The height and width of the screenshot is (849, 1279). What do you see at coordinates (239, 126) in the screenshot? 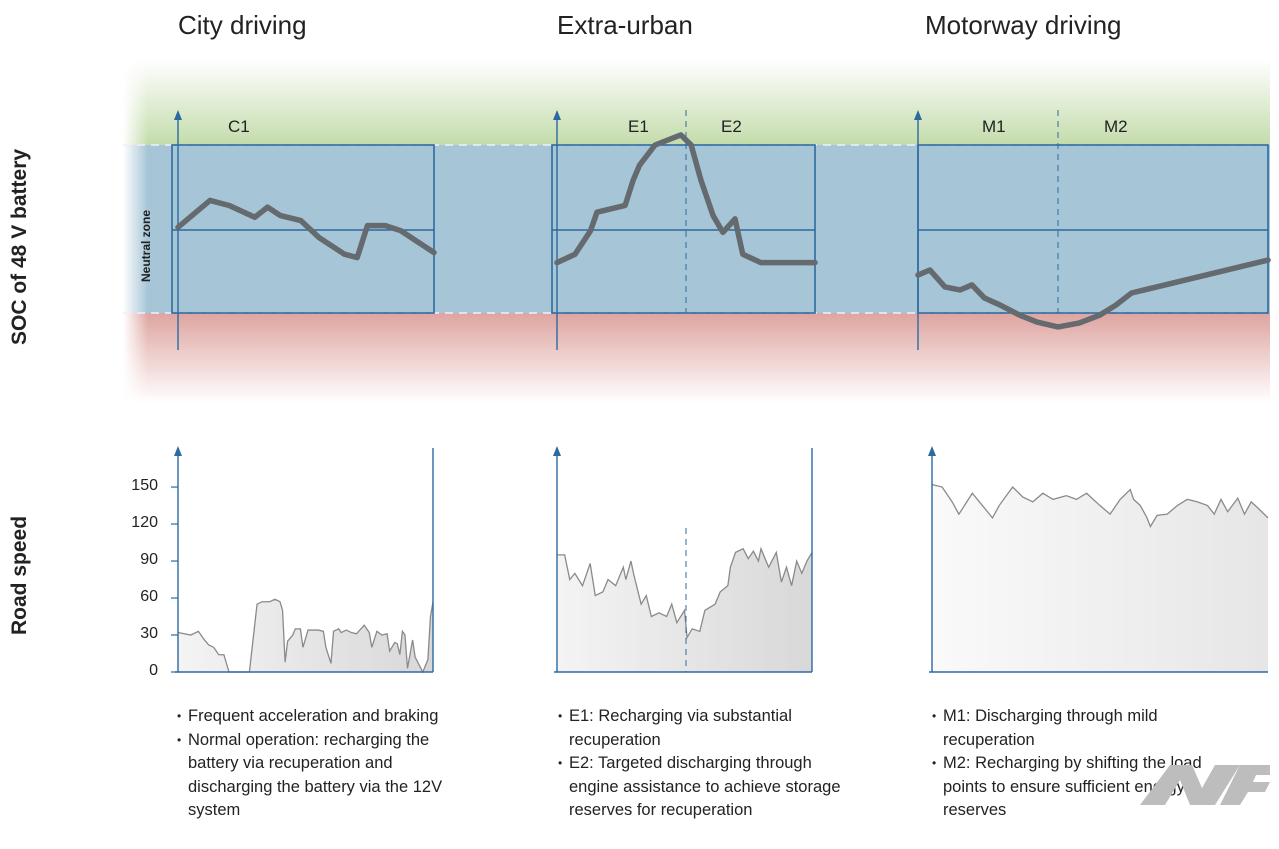
I see `segment-label-c1: C1` at bounding box center [239, 126].